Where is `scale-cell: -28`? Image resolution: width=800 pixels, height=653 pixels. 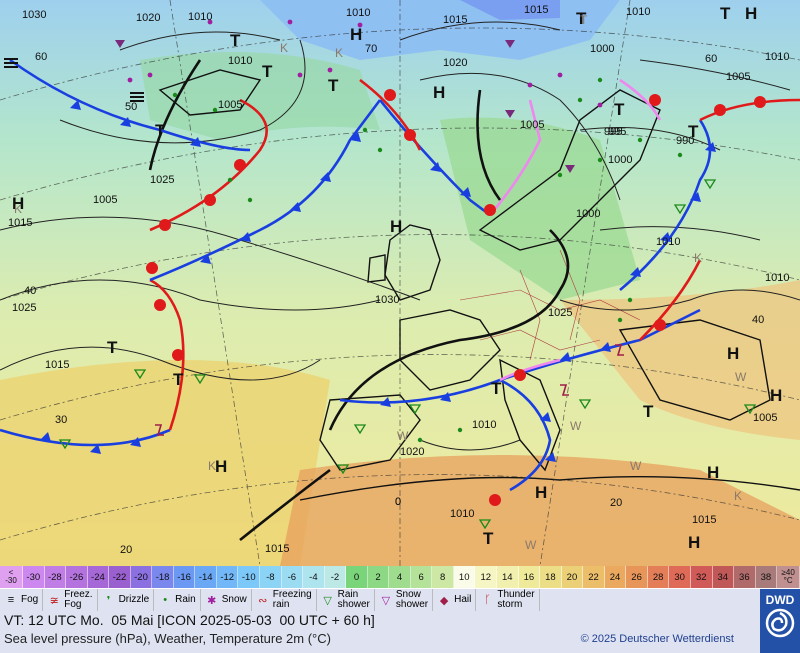
scale-cell: -28 is located at coordinates (55, 577).